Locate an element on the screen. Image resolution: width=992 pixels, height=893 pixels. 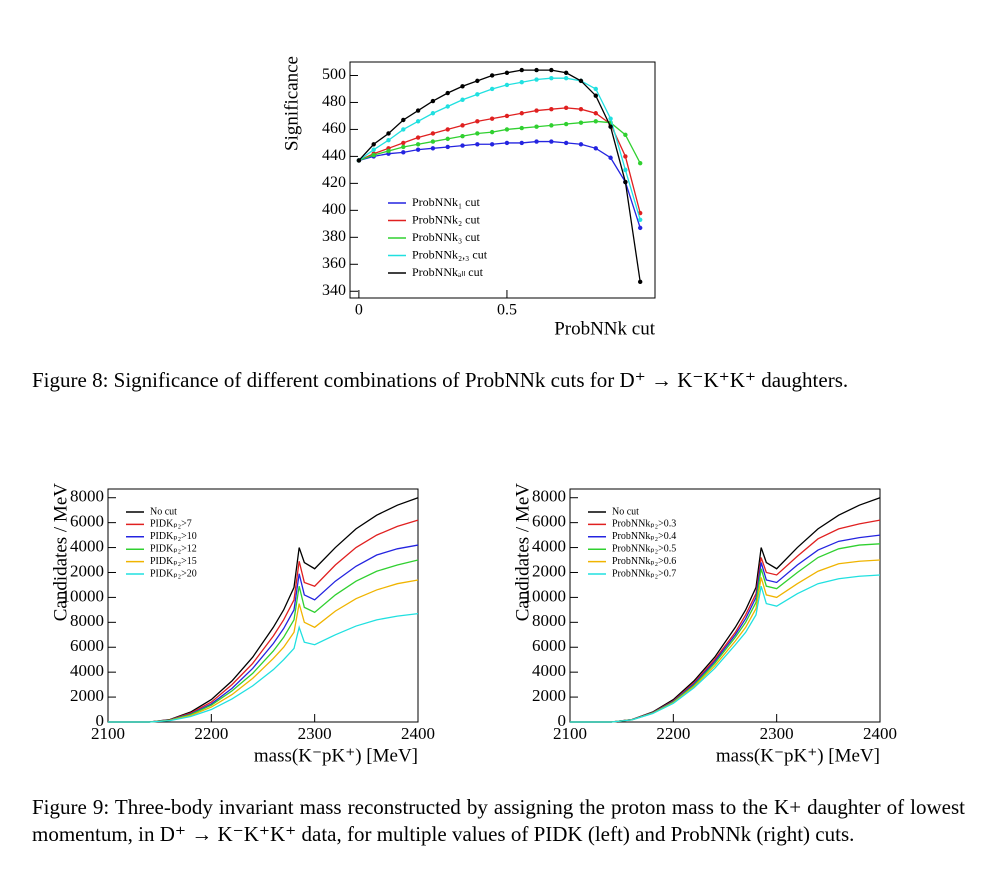
y-tick-label: 440 is located at coordinates (334, 155).